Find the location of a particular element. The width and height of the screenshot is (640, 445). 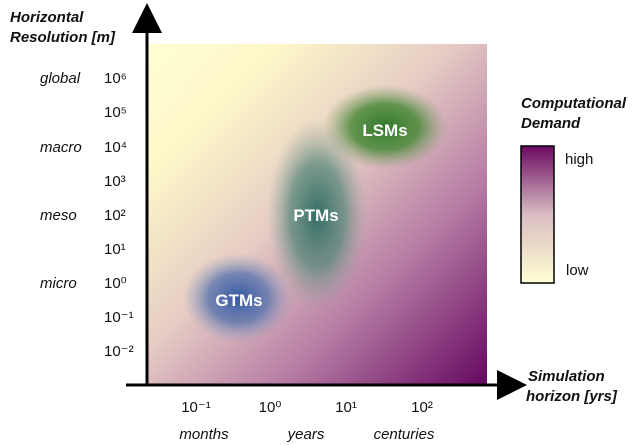

x-tick: 10² is located at coordinates (422, 407).